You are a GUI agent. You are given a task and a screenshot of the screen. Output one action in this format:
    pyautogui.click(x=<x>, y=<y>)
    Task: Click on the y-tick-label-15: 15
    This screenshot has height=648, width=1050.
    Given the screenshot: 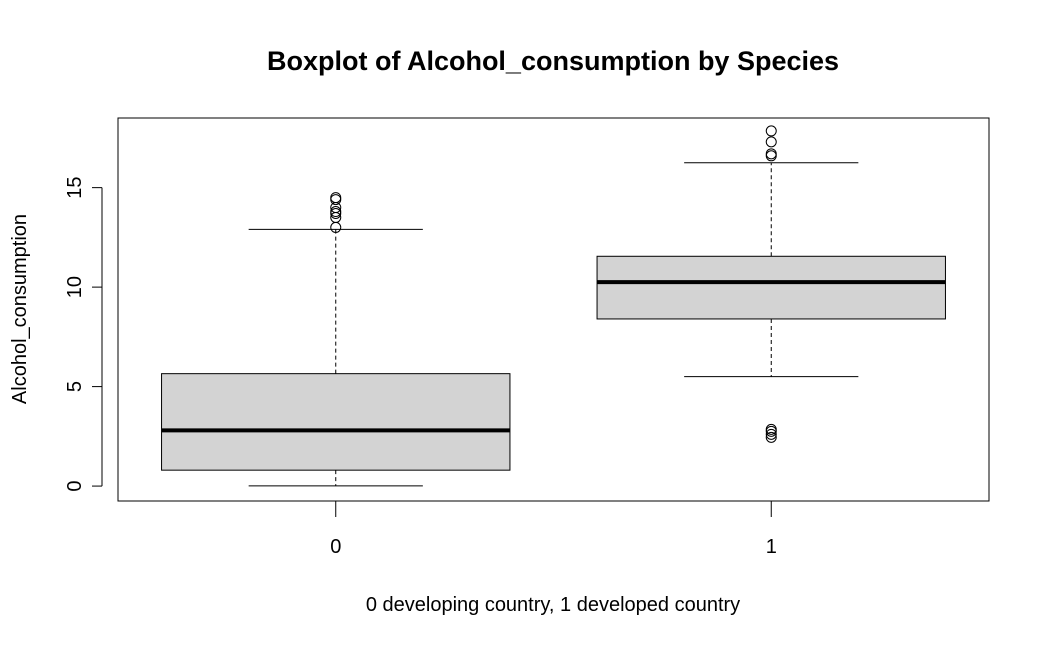 What is the action you would take?
    pyautogui.click(x=75, y=188)
    